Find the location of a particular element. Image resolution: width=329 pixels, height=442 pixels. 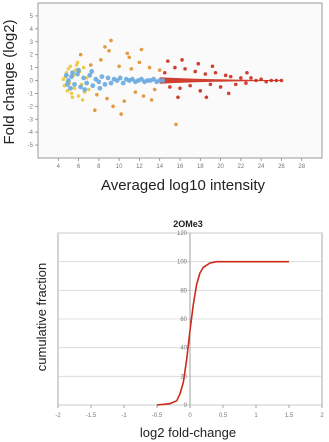

x-tick-label: 4 is located at coordinates (59, 167).